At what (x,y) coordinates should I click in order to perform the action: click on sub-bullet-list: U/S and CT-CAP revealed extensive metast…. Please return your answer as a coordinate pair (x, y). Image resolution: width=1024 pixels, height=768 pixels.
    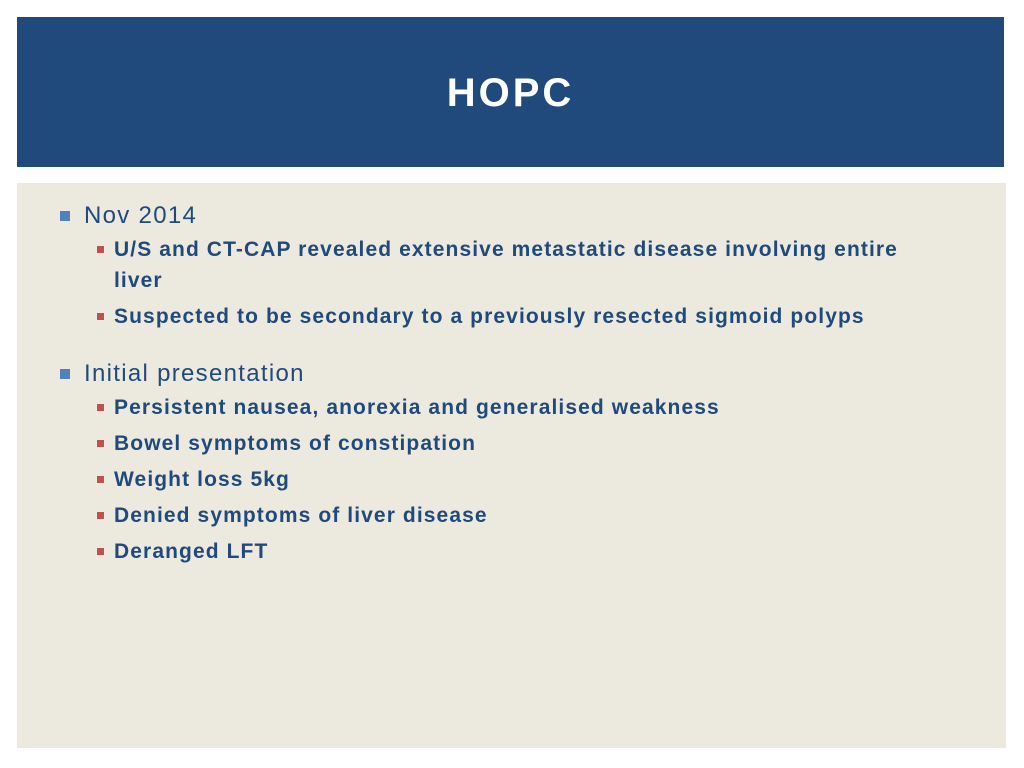
    Looking at the image, I should click on (545, 283).